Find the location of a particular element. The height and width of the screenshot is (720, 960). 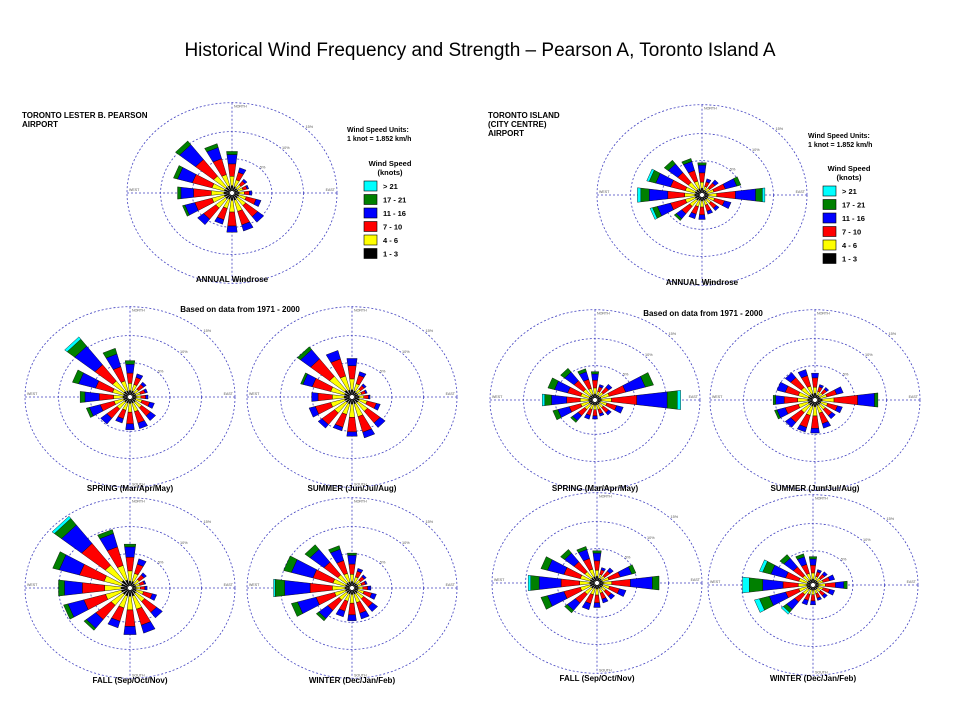

compass-label-north: NORTH is located at coordinates (605, 497).